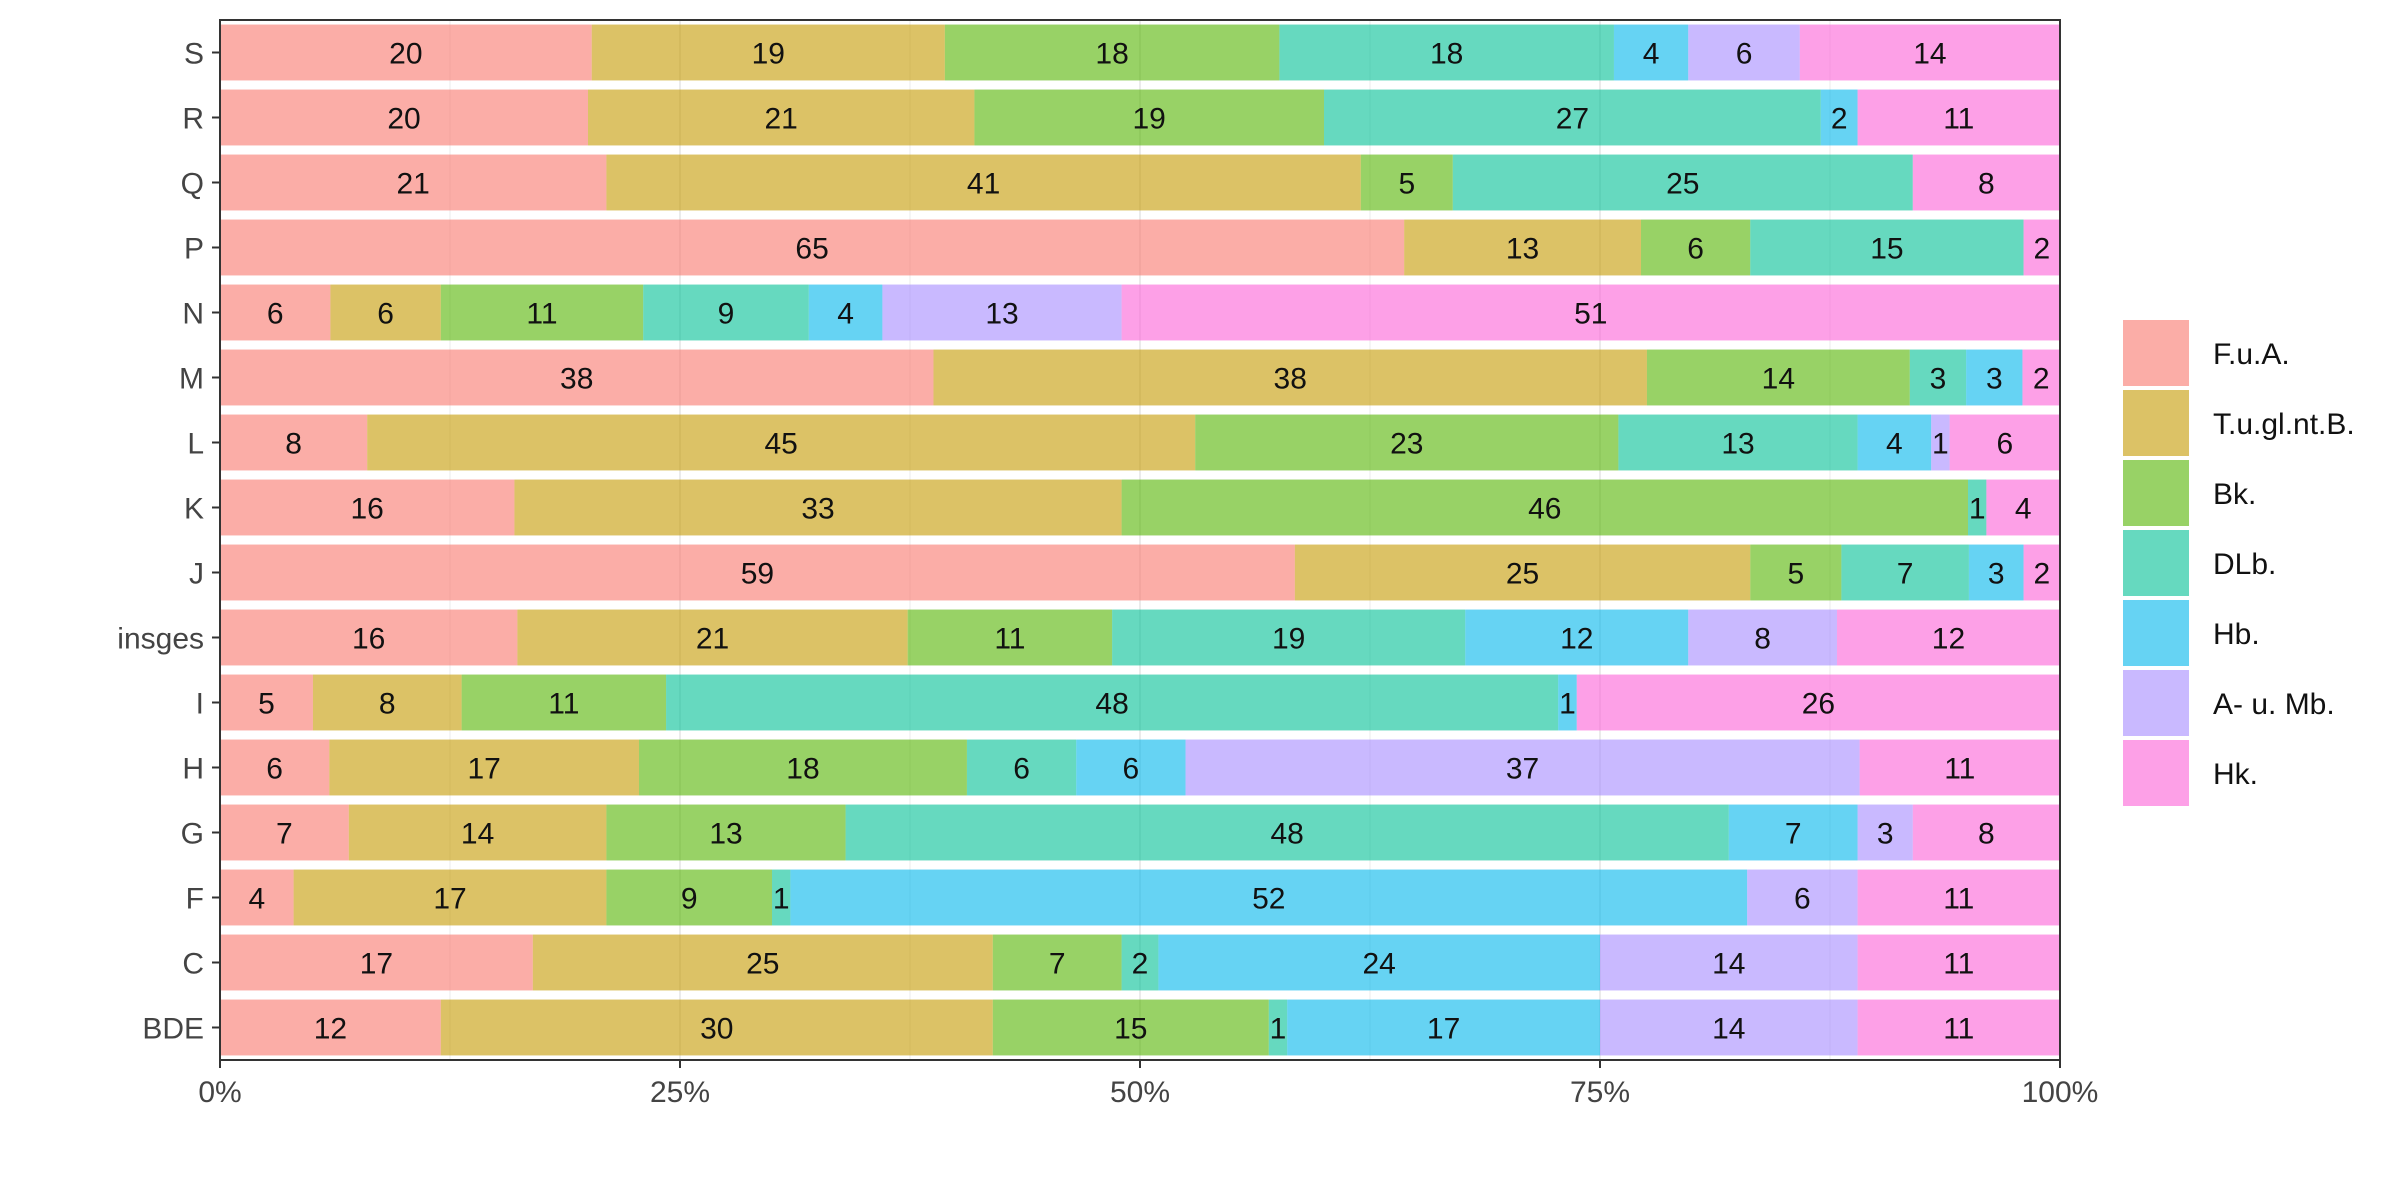  What do you see at coordinates (716, 1029) in the screenshot?
I see `bar-value-label: 30` at bounding box center [716, 1029].